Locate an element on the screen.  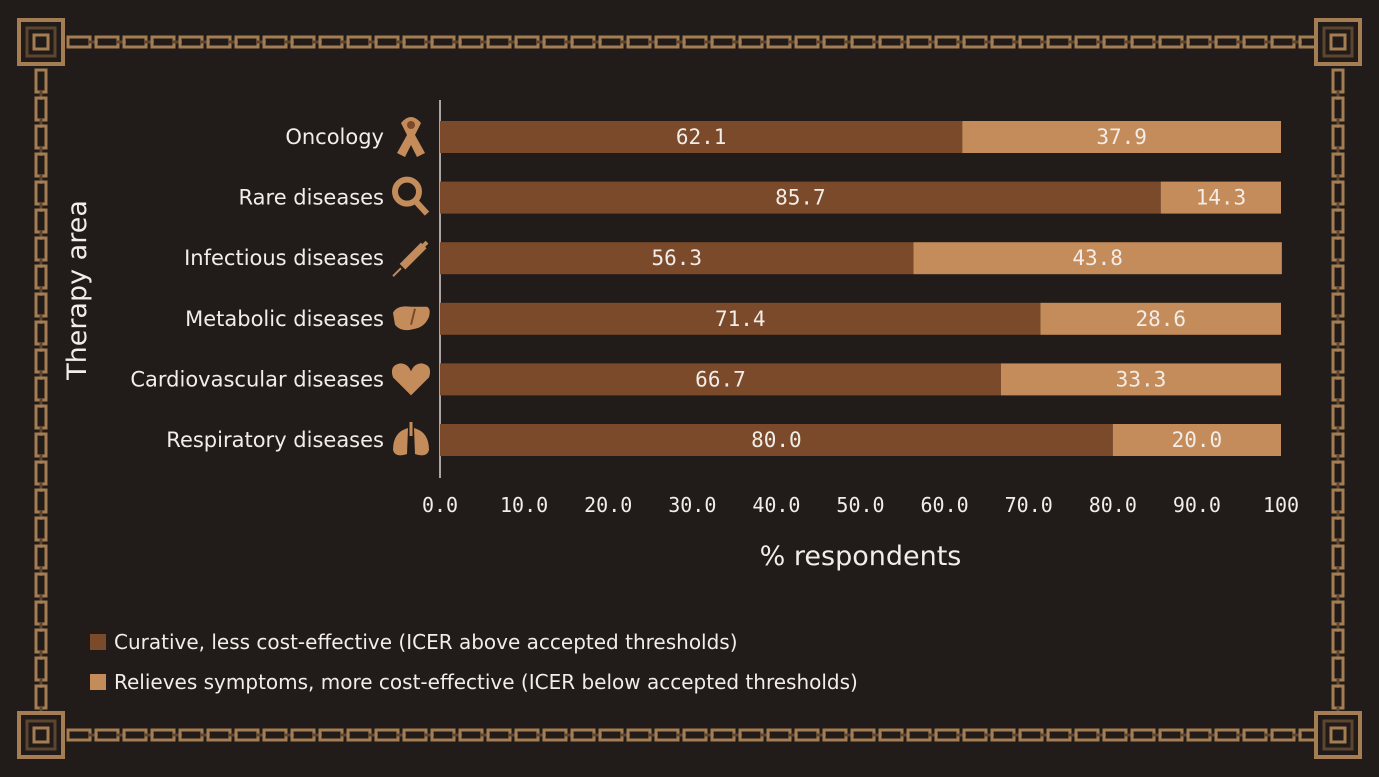
x-tick-label: 90.0 is located at coordinates (1197, 505).